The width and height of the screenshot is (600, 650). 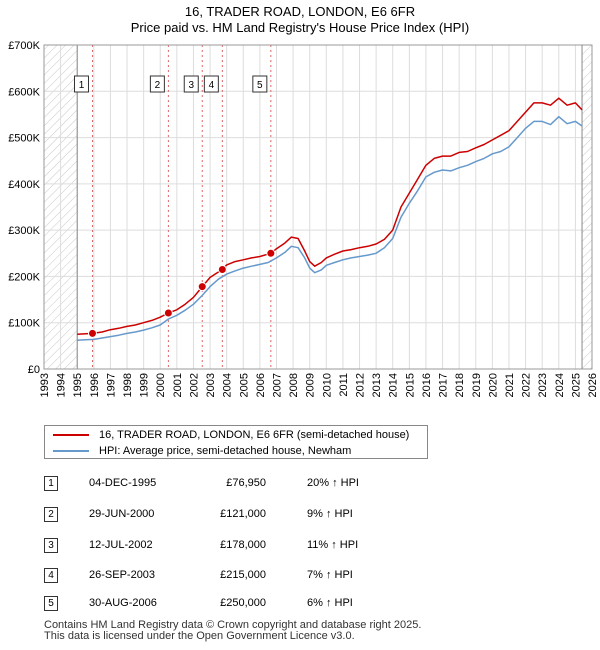 I want to click on x-tick-label: 2003, so click(x=211, y=385).